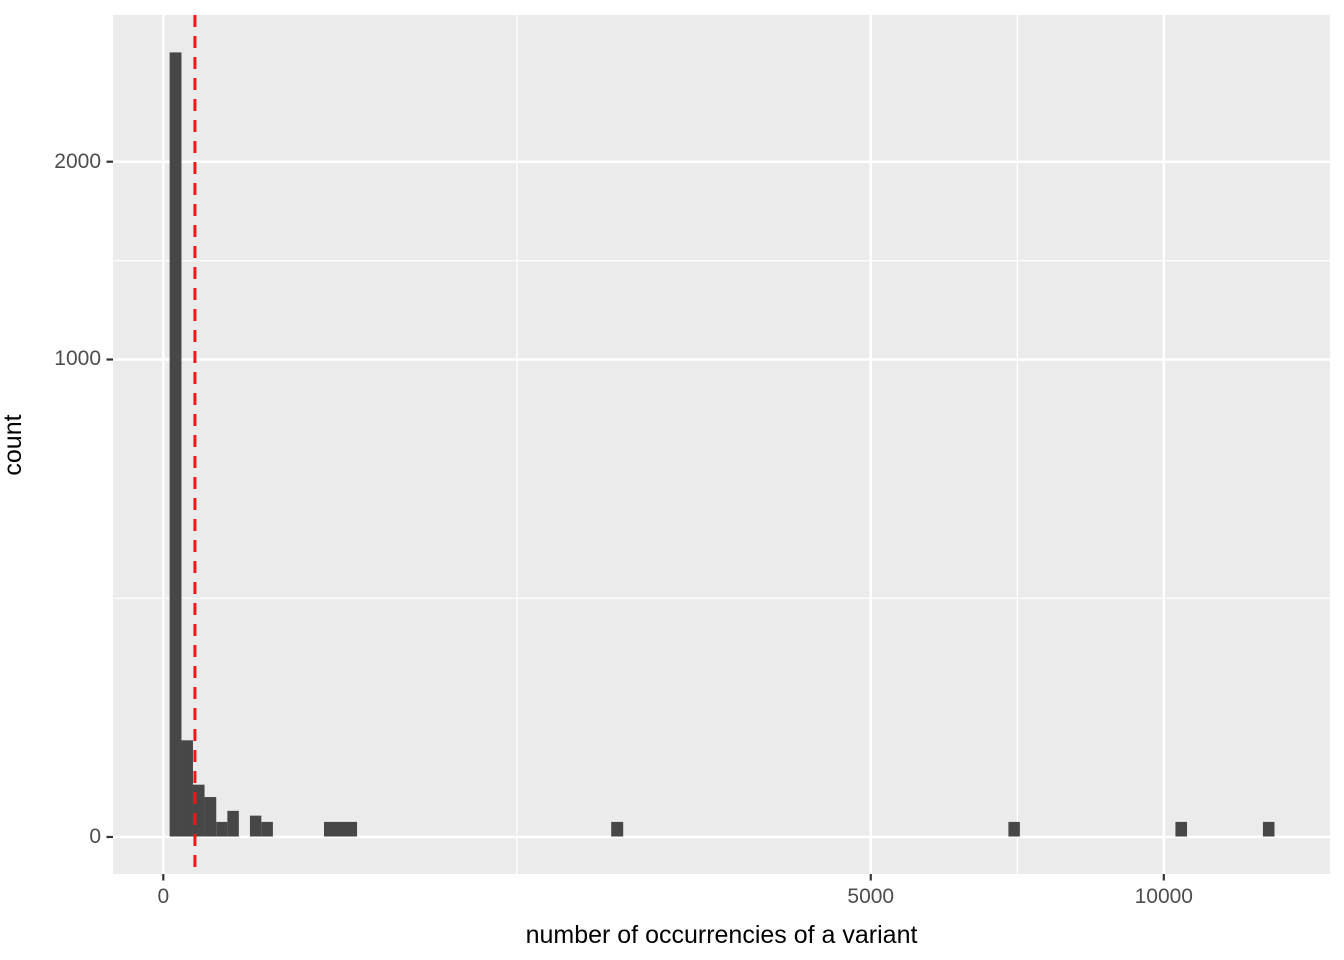 The height and width of the screenshot is (960, 1344). Describe the element at coordinates (77, 161) in the screenshot. I see `y-tick-label-2000: 2000` at that location.